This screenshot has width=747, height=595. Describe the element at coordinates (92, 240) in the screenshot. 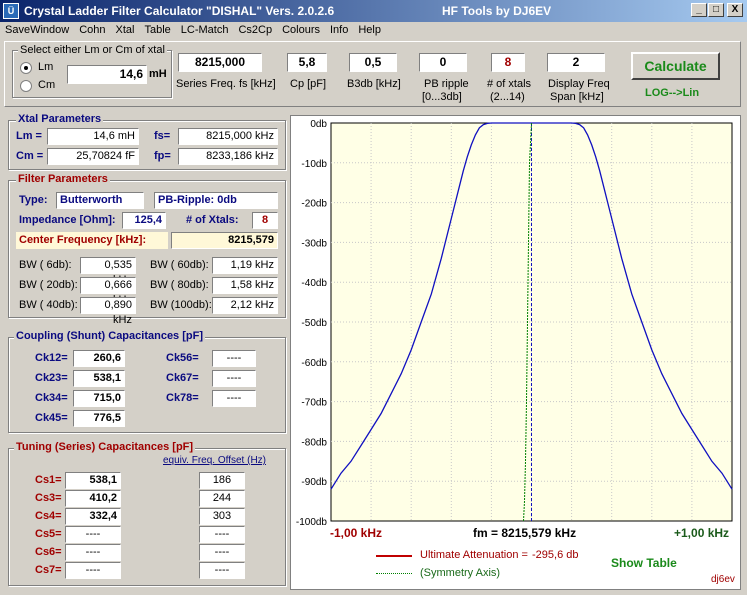

I see `center-freq-label: Center Frequency [kHz]:` at that location.